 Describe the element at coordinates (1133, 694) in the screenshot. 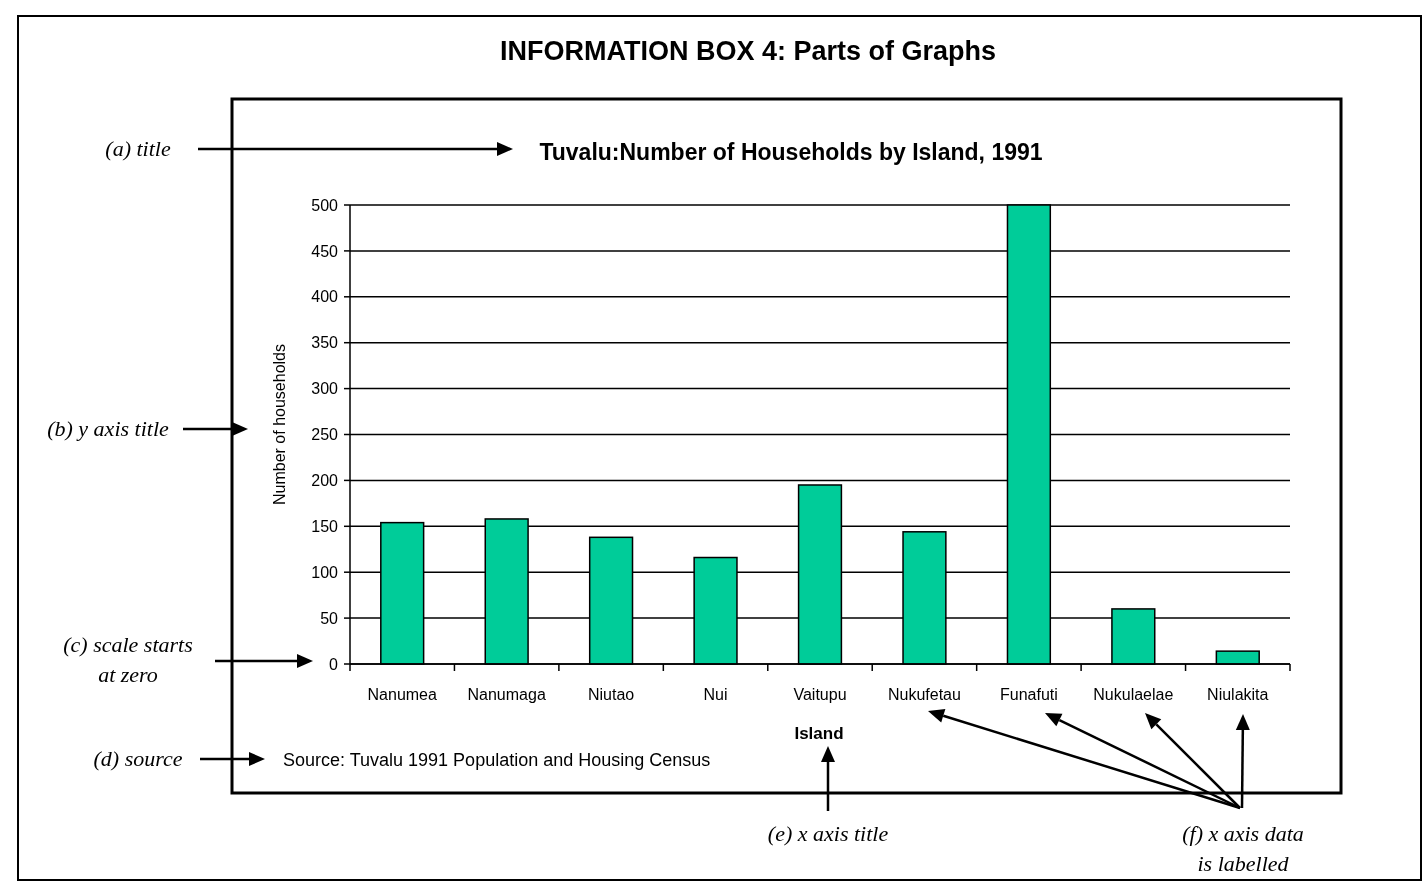

I see `x-tick-label: Nukulaelae` at that location.